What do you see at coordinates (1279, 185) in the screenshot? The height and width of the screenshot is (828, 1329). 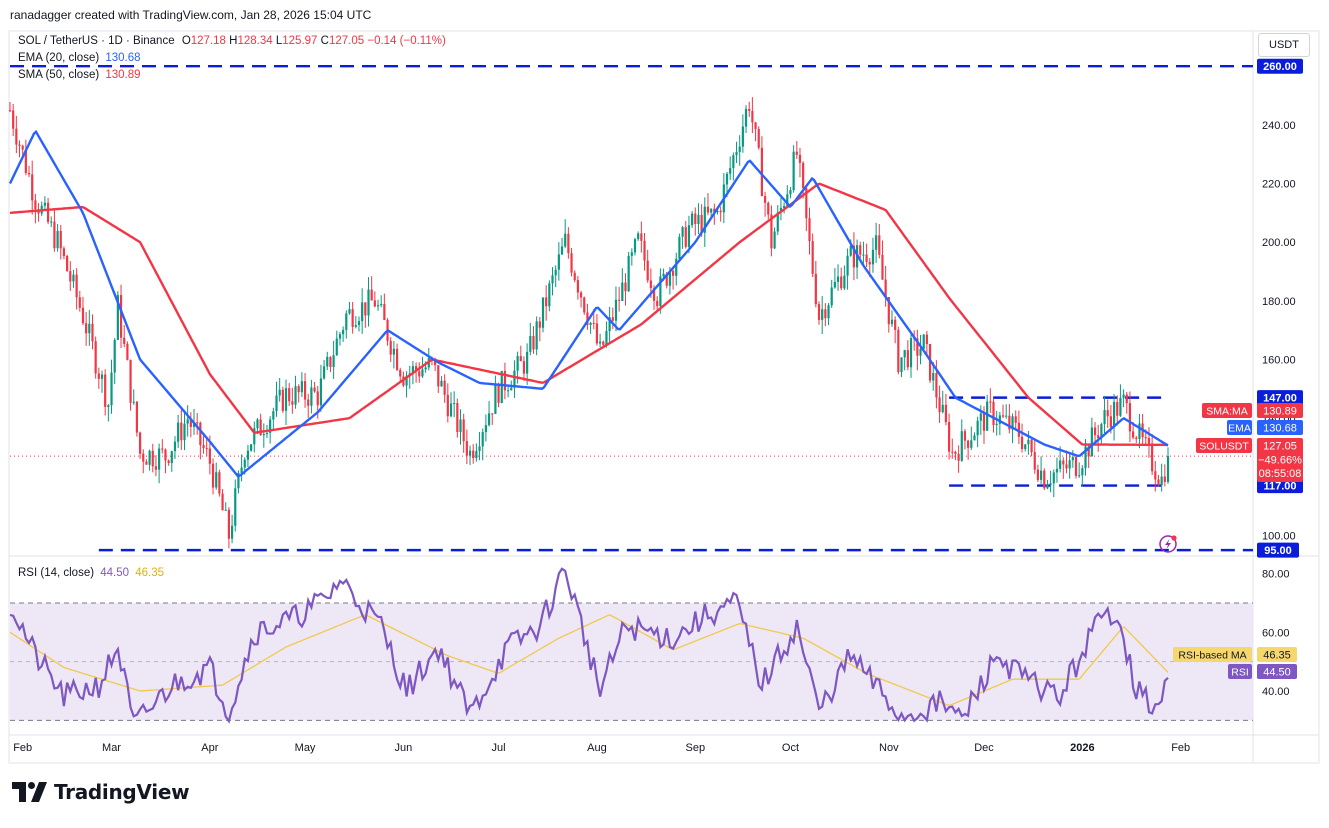 I see `price-tick-label: 220.00` at bounding box center [1279, 185].